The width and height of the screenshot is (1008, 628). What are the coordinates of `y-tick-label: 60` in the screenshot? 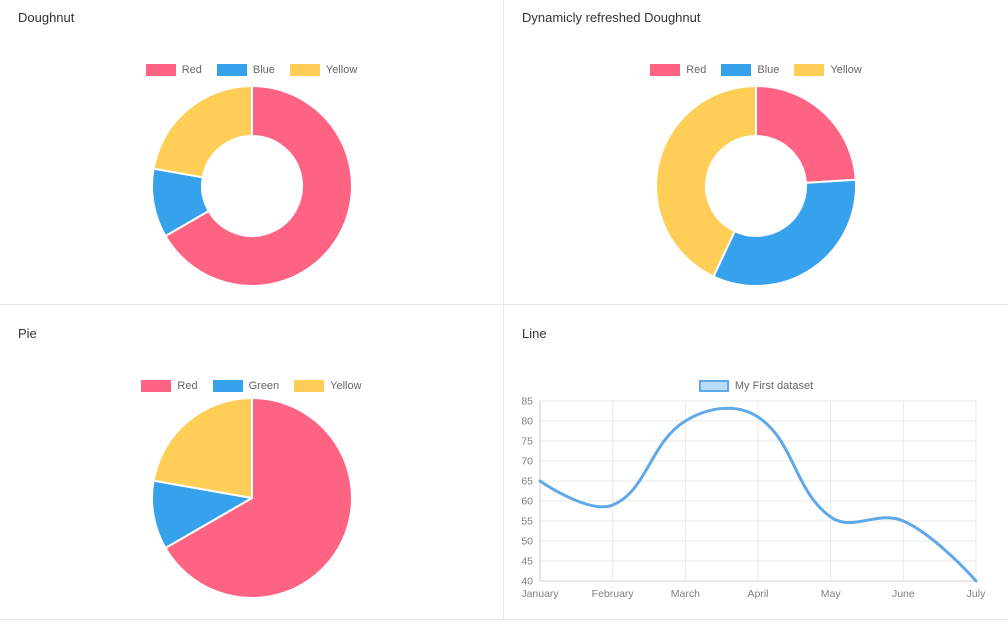 It's located at (527, 502).